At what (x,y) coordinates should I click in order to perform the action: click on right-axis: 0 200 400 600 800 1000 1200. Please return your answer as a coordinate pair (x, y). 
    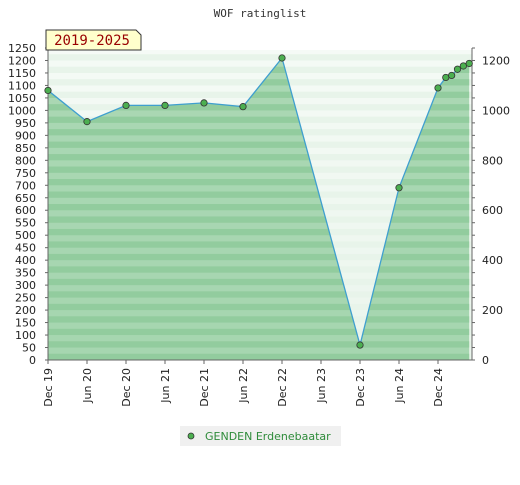
    Looking at the image, I should click on (491, 207).